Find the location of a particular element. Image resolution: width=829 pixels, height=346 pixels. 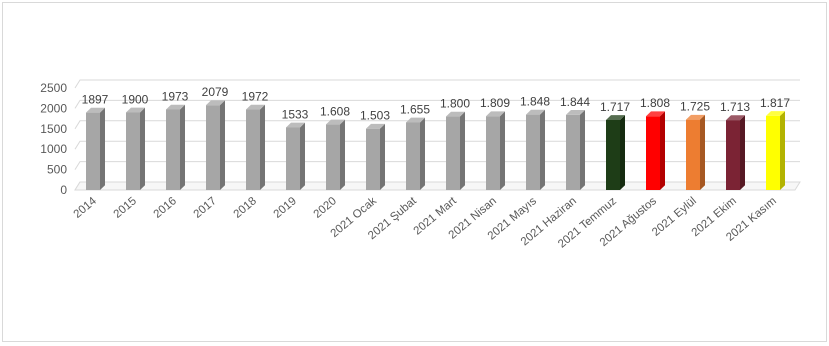

data-label: 1.713 is located at coordinates (735, 107).